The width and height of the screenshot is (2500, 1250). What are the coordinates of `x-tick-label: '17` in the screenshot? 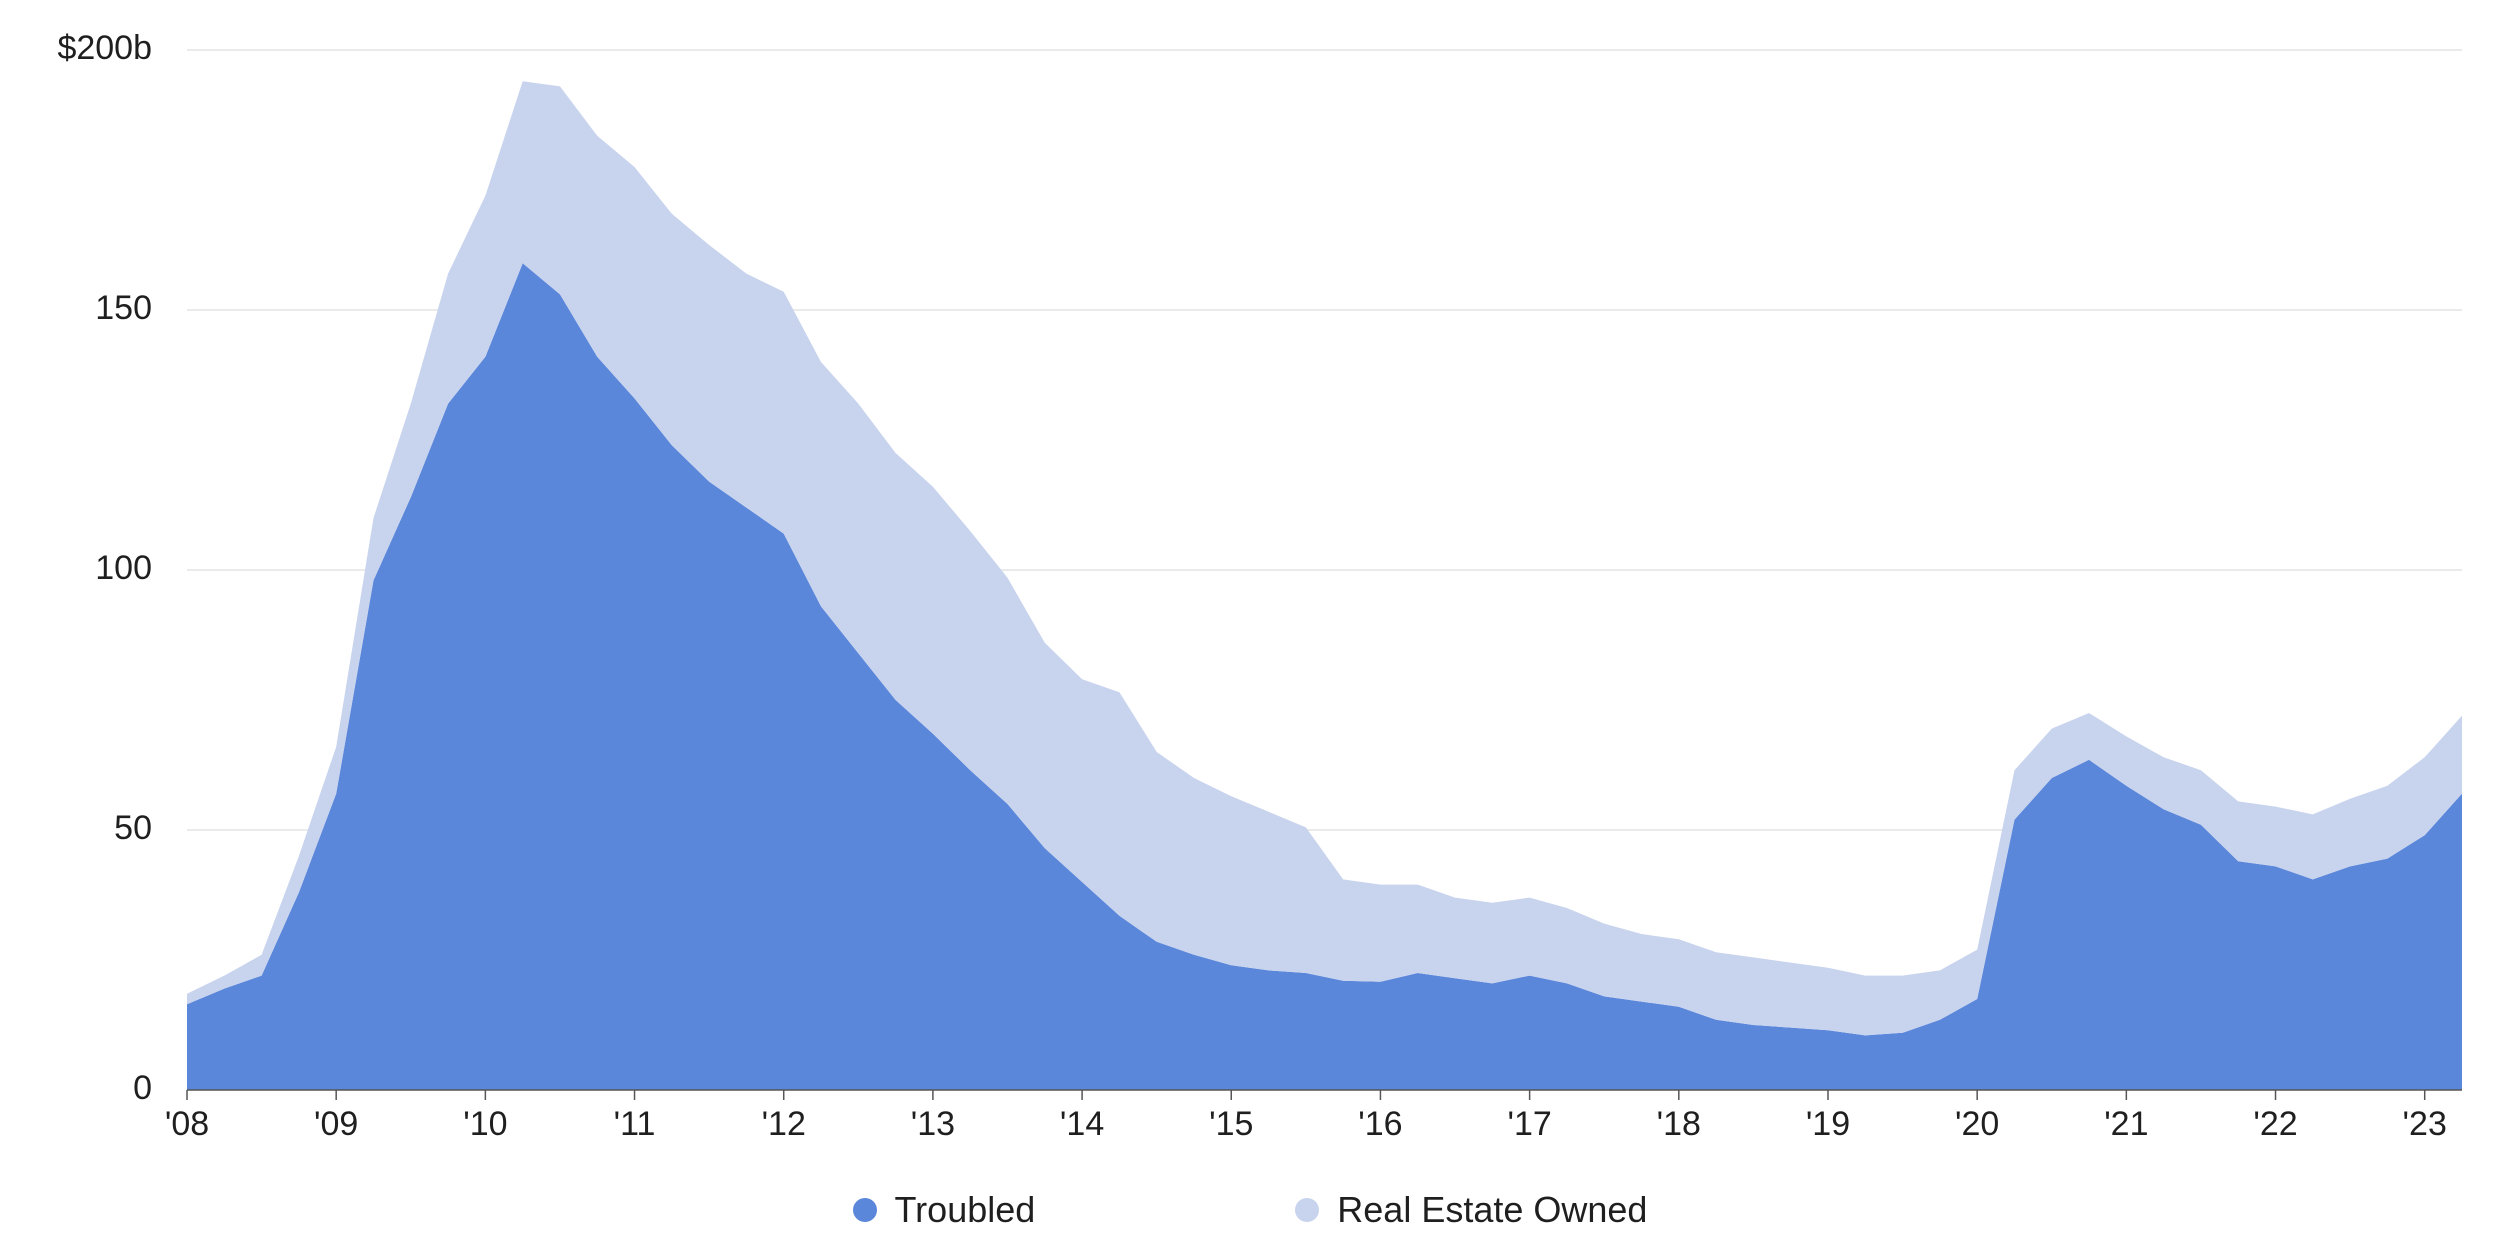 It's located at (1529, 1124).